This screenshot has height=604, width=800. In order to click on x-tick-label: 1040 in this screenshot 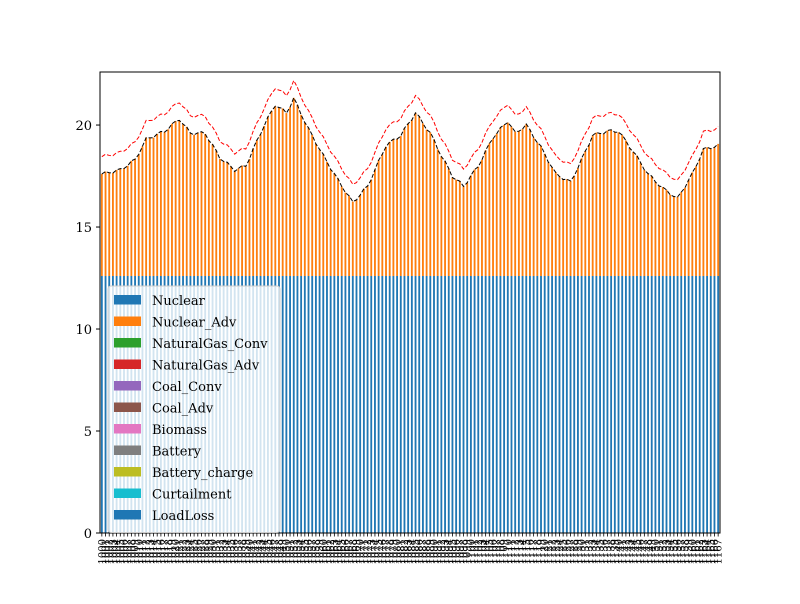, I will do `click(250, 551)`.